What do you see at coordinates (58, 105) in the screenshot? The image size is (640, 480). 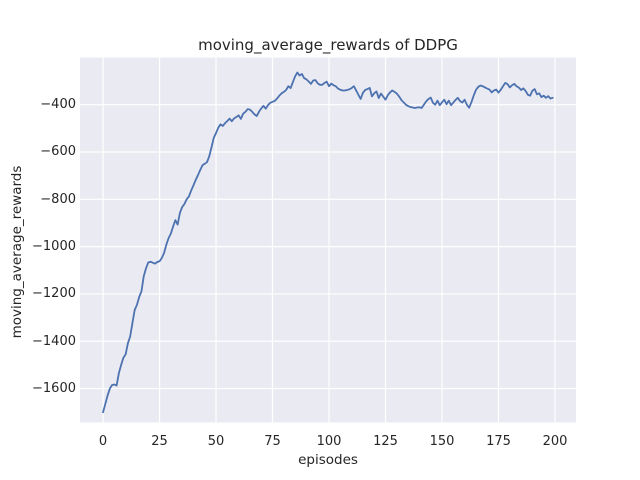 I see `y-tick-label: −400` at bounding box center [58, 105].